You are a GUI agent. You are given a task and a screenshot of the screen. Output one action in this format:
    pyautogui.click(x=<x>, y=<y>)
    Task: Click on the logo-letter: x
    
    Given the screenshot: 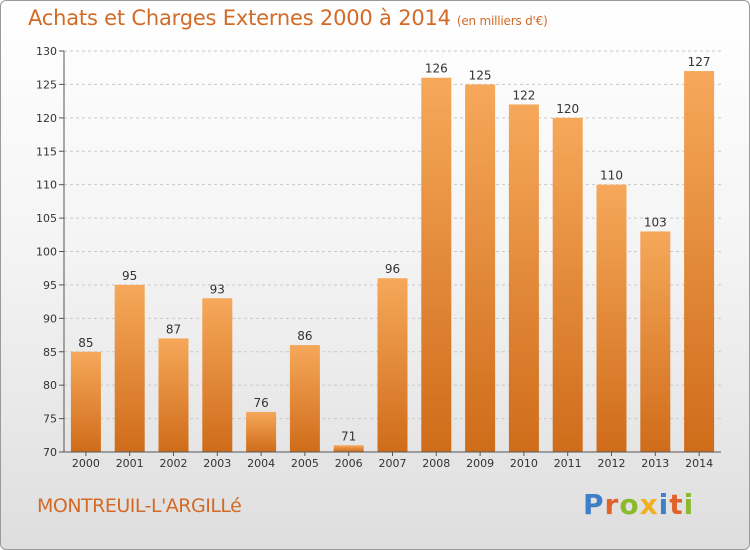 What is the action you would take?
    pyautogui.click(x=649, y=504)
    